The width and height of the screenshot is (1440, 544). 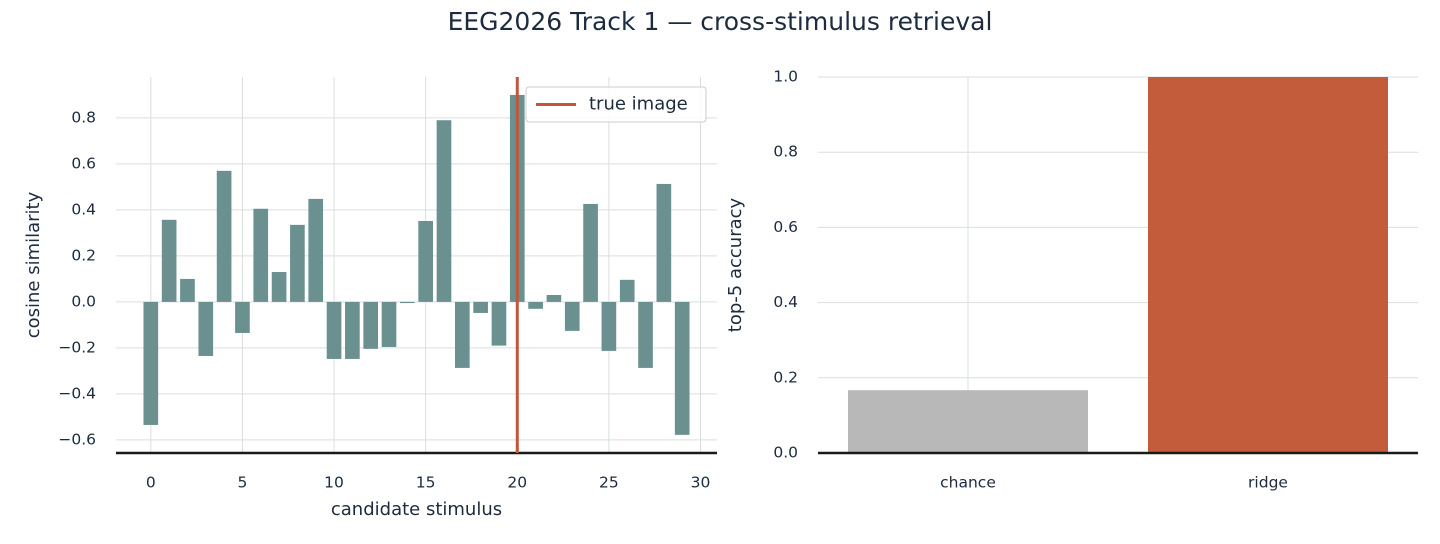 I want to click on x-tick-label: ridge, so click(x=1268, y=483).